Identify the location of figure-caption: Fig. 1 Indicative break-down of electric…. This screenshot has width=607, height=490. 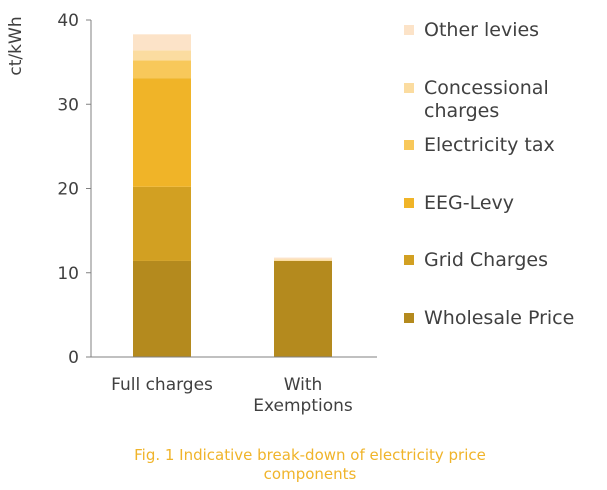
(310, 465).